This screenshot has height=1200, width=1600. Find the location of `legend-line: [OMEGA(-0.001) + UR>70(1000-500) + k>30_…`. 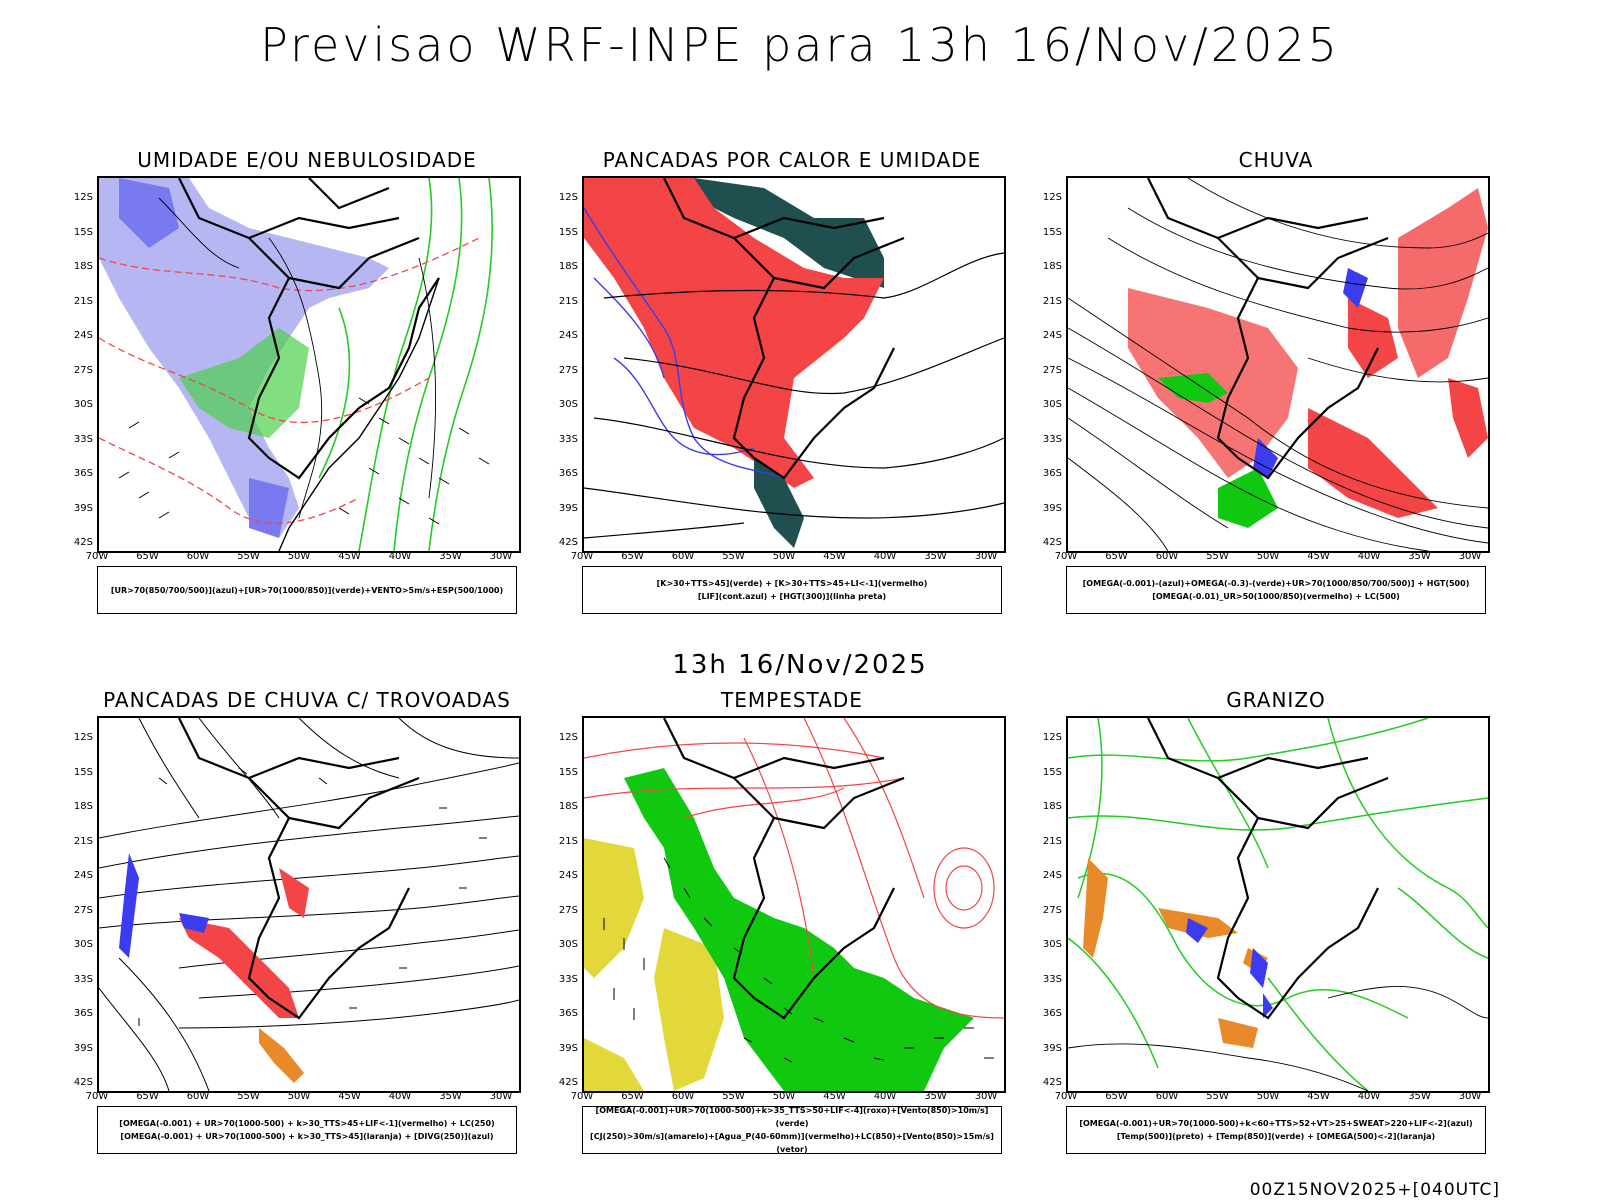

legend-line: [OMEGA(-0.001) + UR>70(1000-500) + k>30_… is located at coordinates (307, 1136).